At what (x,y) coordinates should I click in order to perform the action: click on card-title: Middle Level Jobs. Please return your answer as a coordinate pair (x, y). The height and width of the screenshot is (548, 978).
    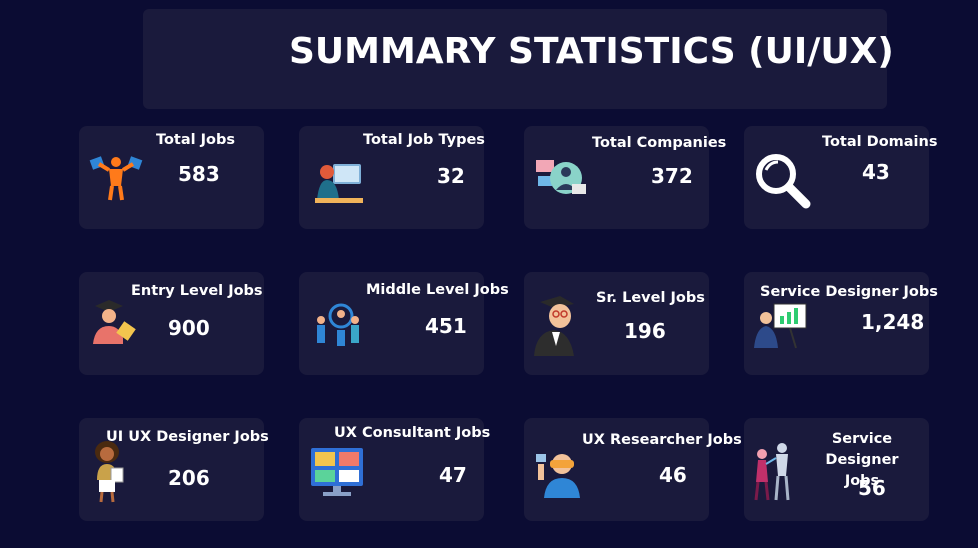
    Looking at the image, I should click on (437, 290).